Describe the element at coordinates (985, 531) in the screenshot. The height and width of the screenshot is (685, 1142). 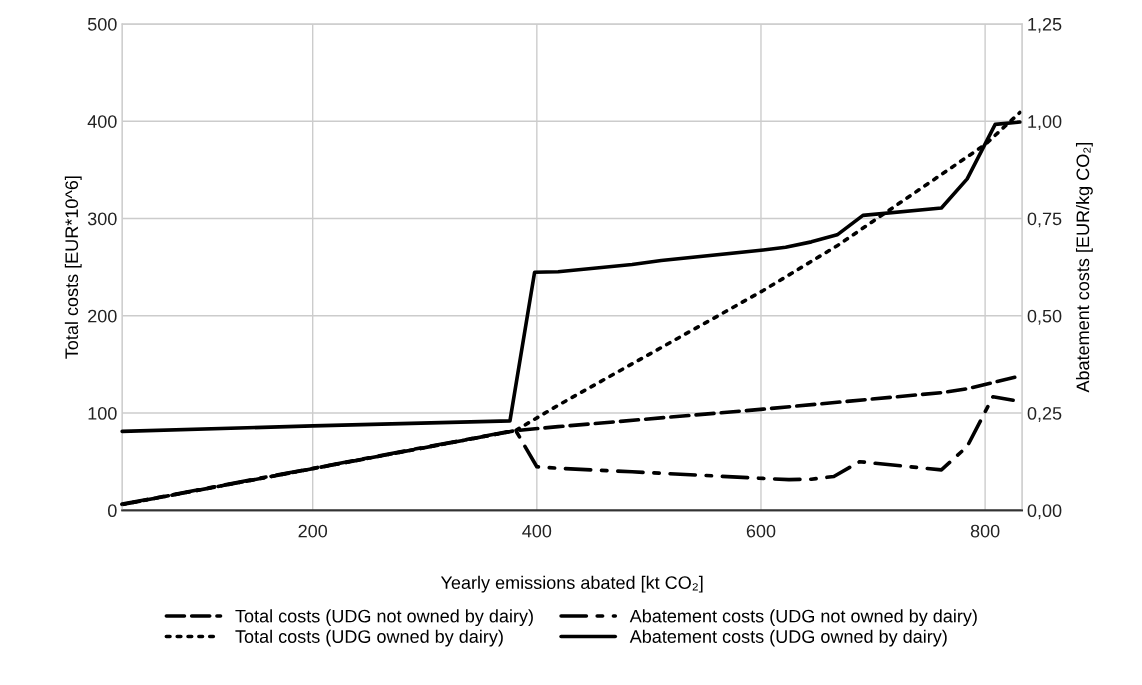
I see `x-tick-label: 800` at that location.